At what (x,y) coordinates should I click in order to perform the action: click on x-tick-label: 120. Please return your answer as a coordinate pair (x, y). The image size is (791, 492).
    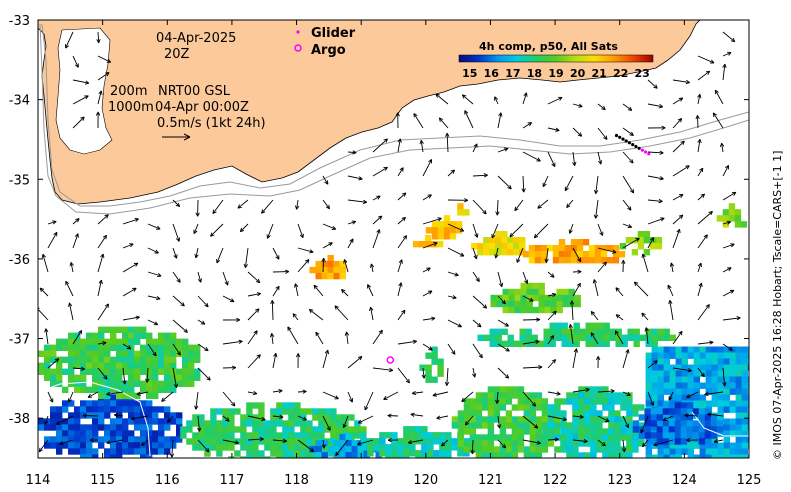
    Looking at the image, I should click on (425, 480).